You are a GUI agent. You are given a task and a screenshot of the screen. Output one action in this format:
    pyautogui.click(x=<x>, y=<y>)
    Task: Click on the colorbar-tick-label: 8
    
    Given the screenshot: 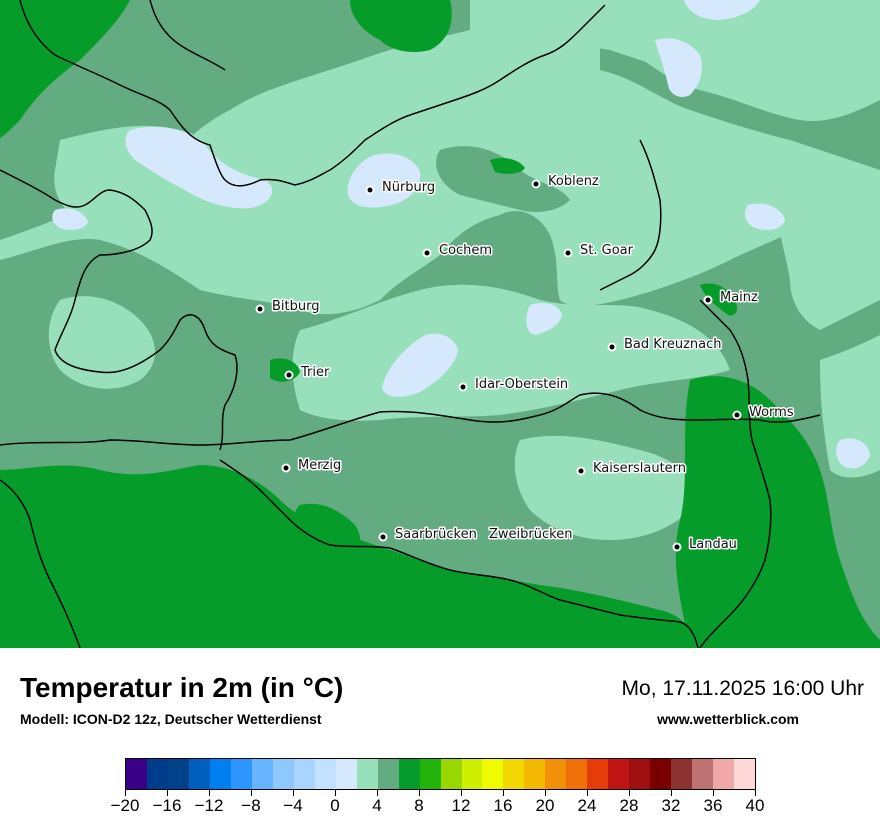 What is the action you would take?
    pyautogui.click(x=419, y=805)
    